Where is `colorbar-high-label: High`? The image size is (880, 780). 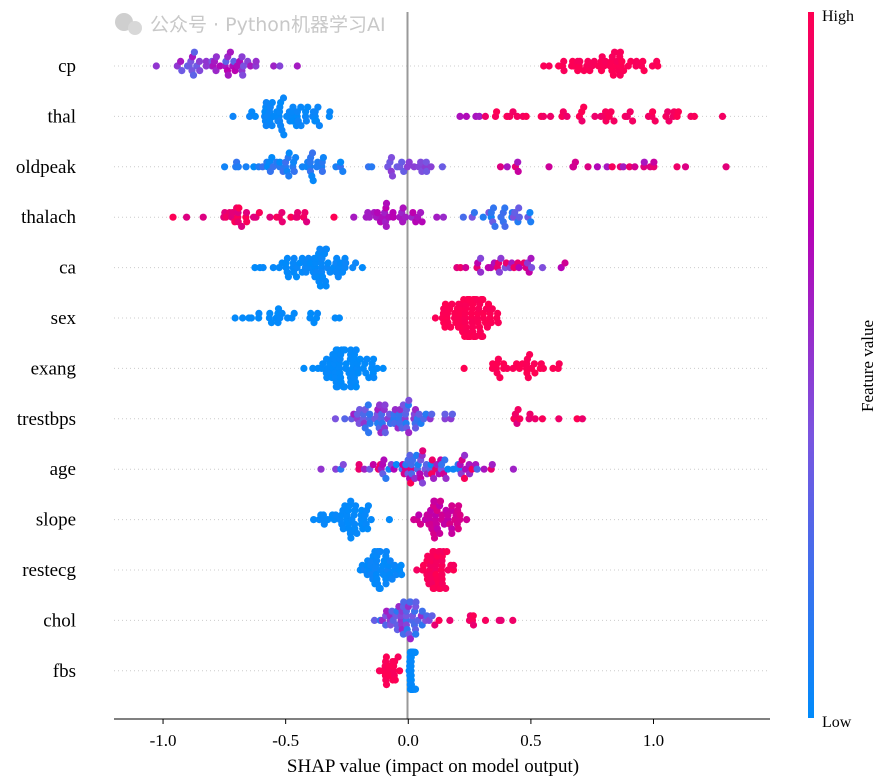 colorbar-high-label: High is located at coordinates (838, 16).